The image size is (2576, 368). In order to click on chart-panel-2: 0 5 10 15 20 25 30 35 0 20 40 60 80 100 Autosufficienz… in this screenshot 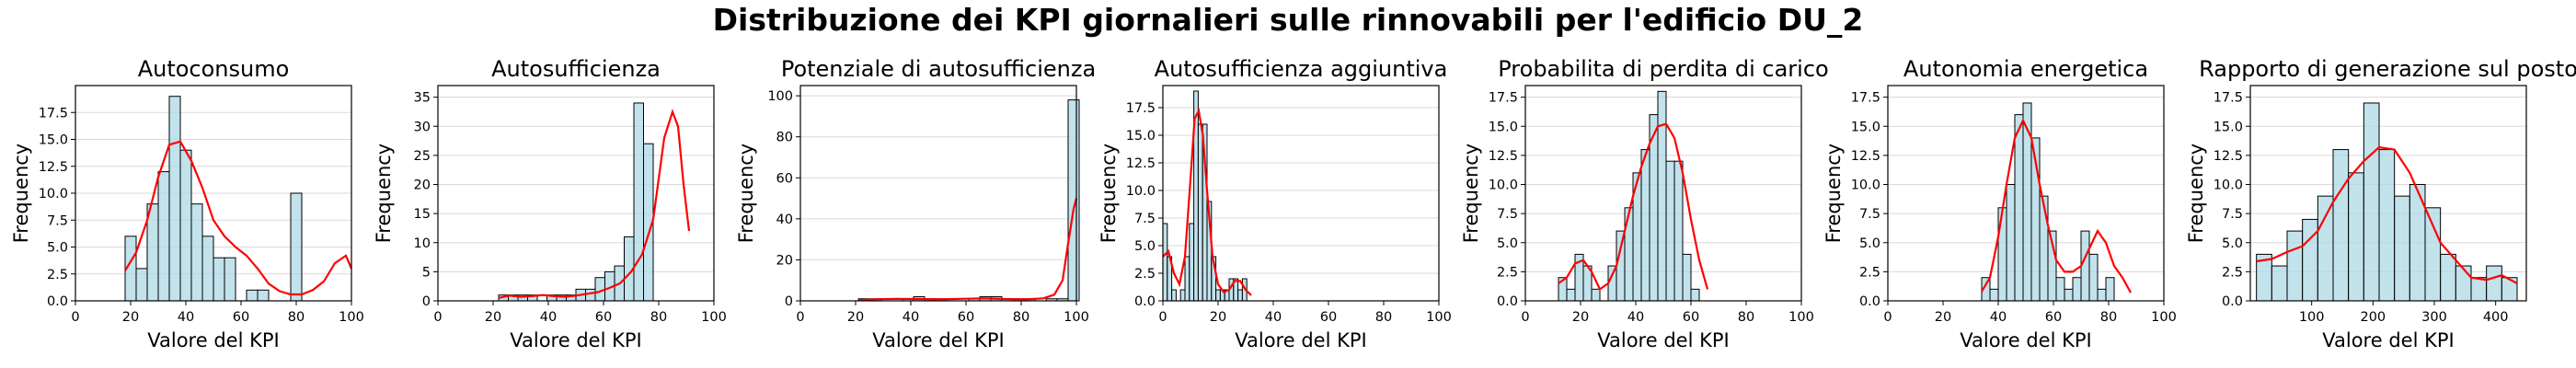, I will do `click(550, 203)`.